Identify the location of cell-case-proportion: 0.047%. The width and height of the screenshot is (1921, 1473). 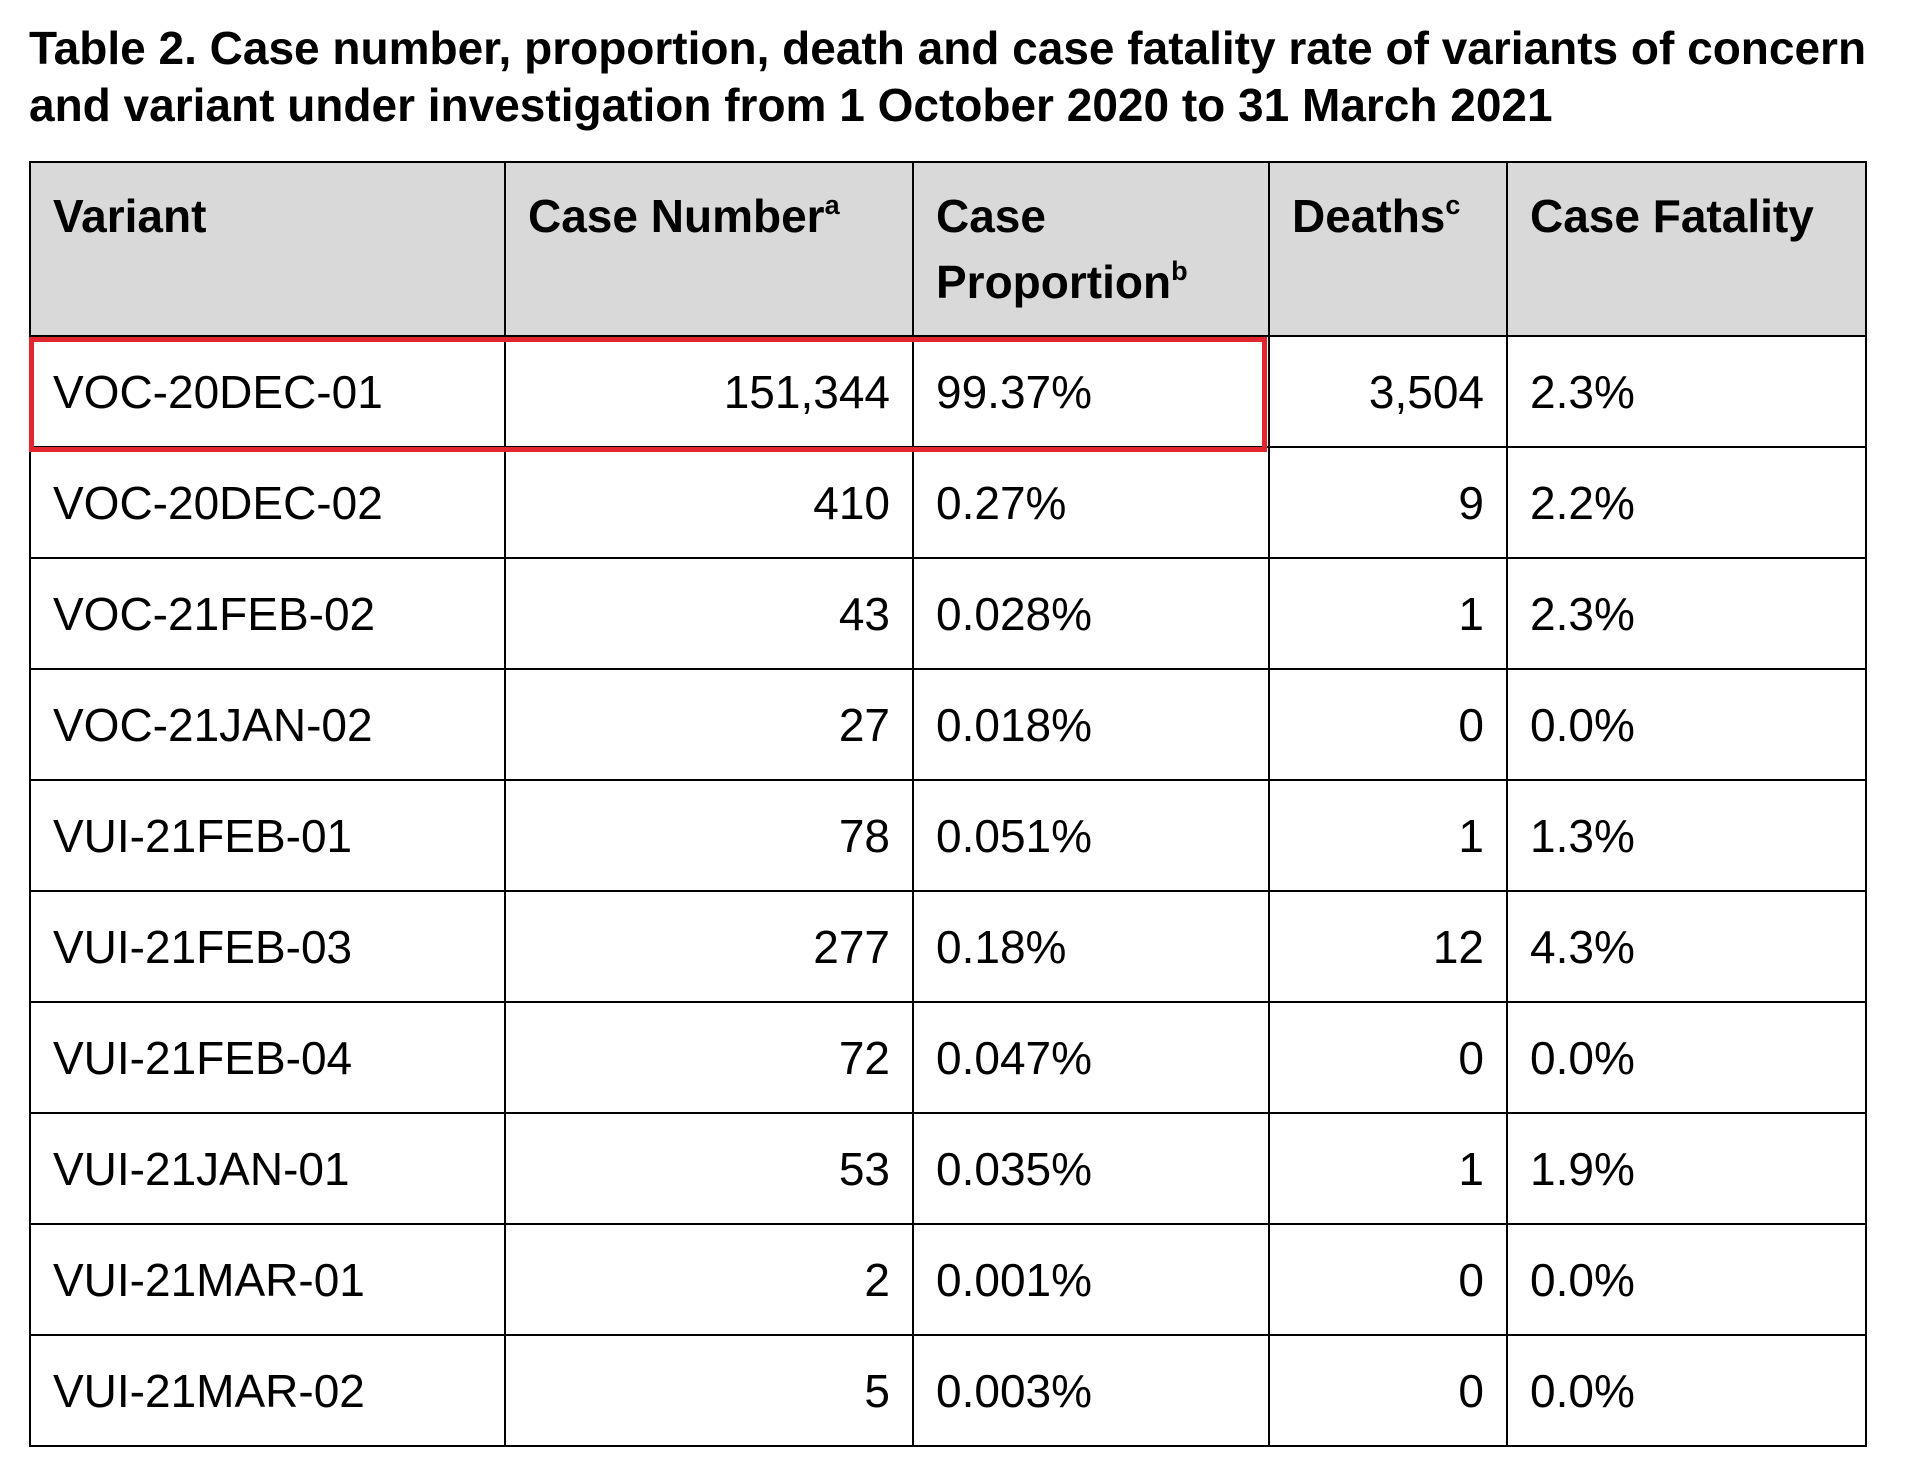
(1091, 1057).